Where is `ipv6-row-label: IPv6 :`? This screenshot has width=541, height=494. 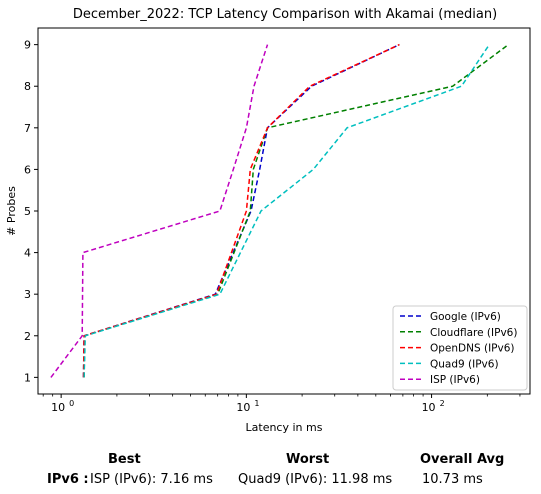 ipv6-row-label: IPv6 : is located at coordinates (68, 479).